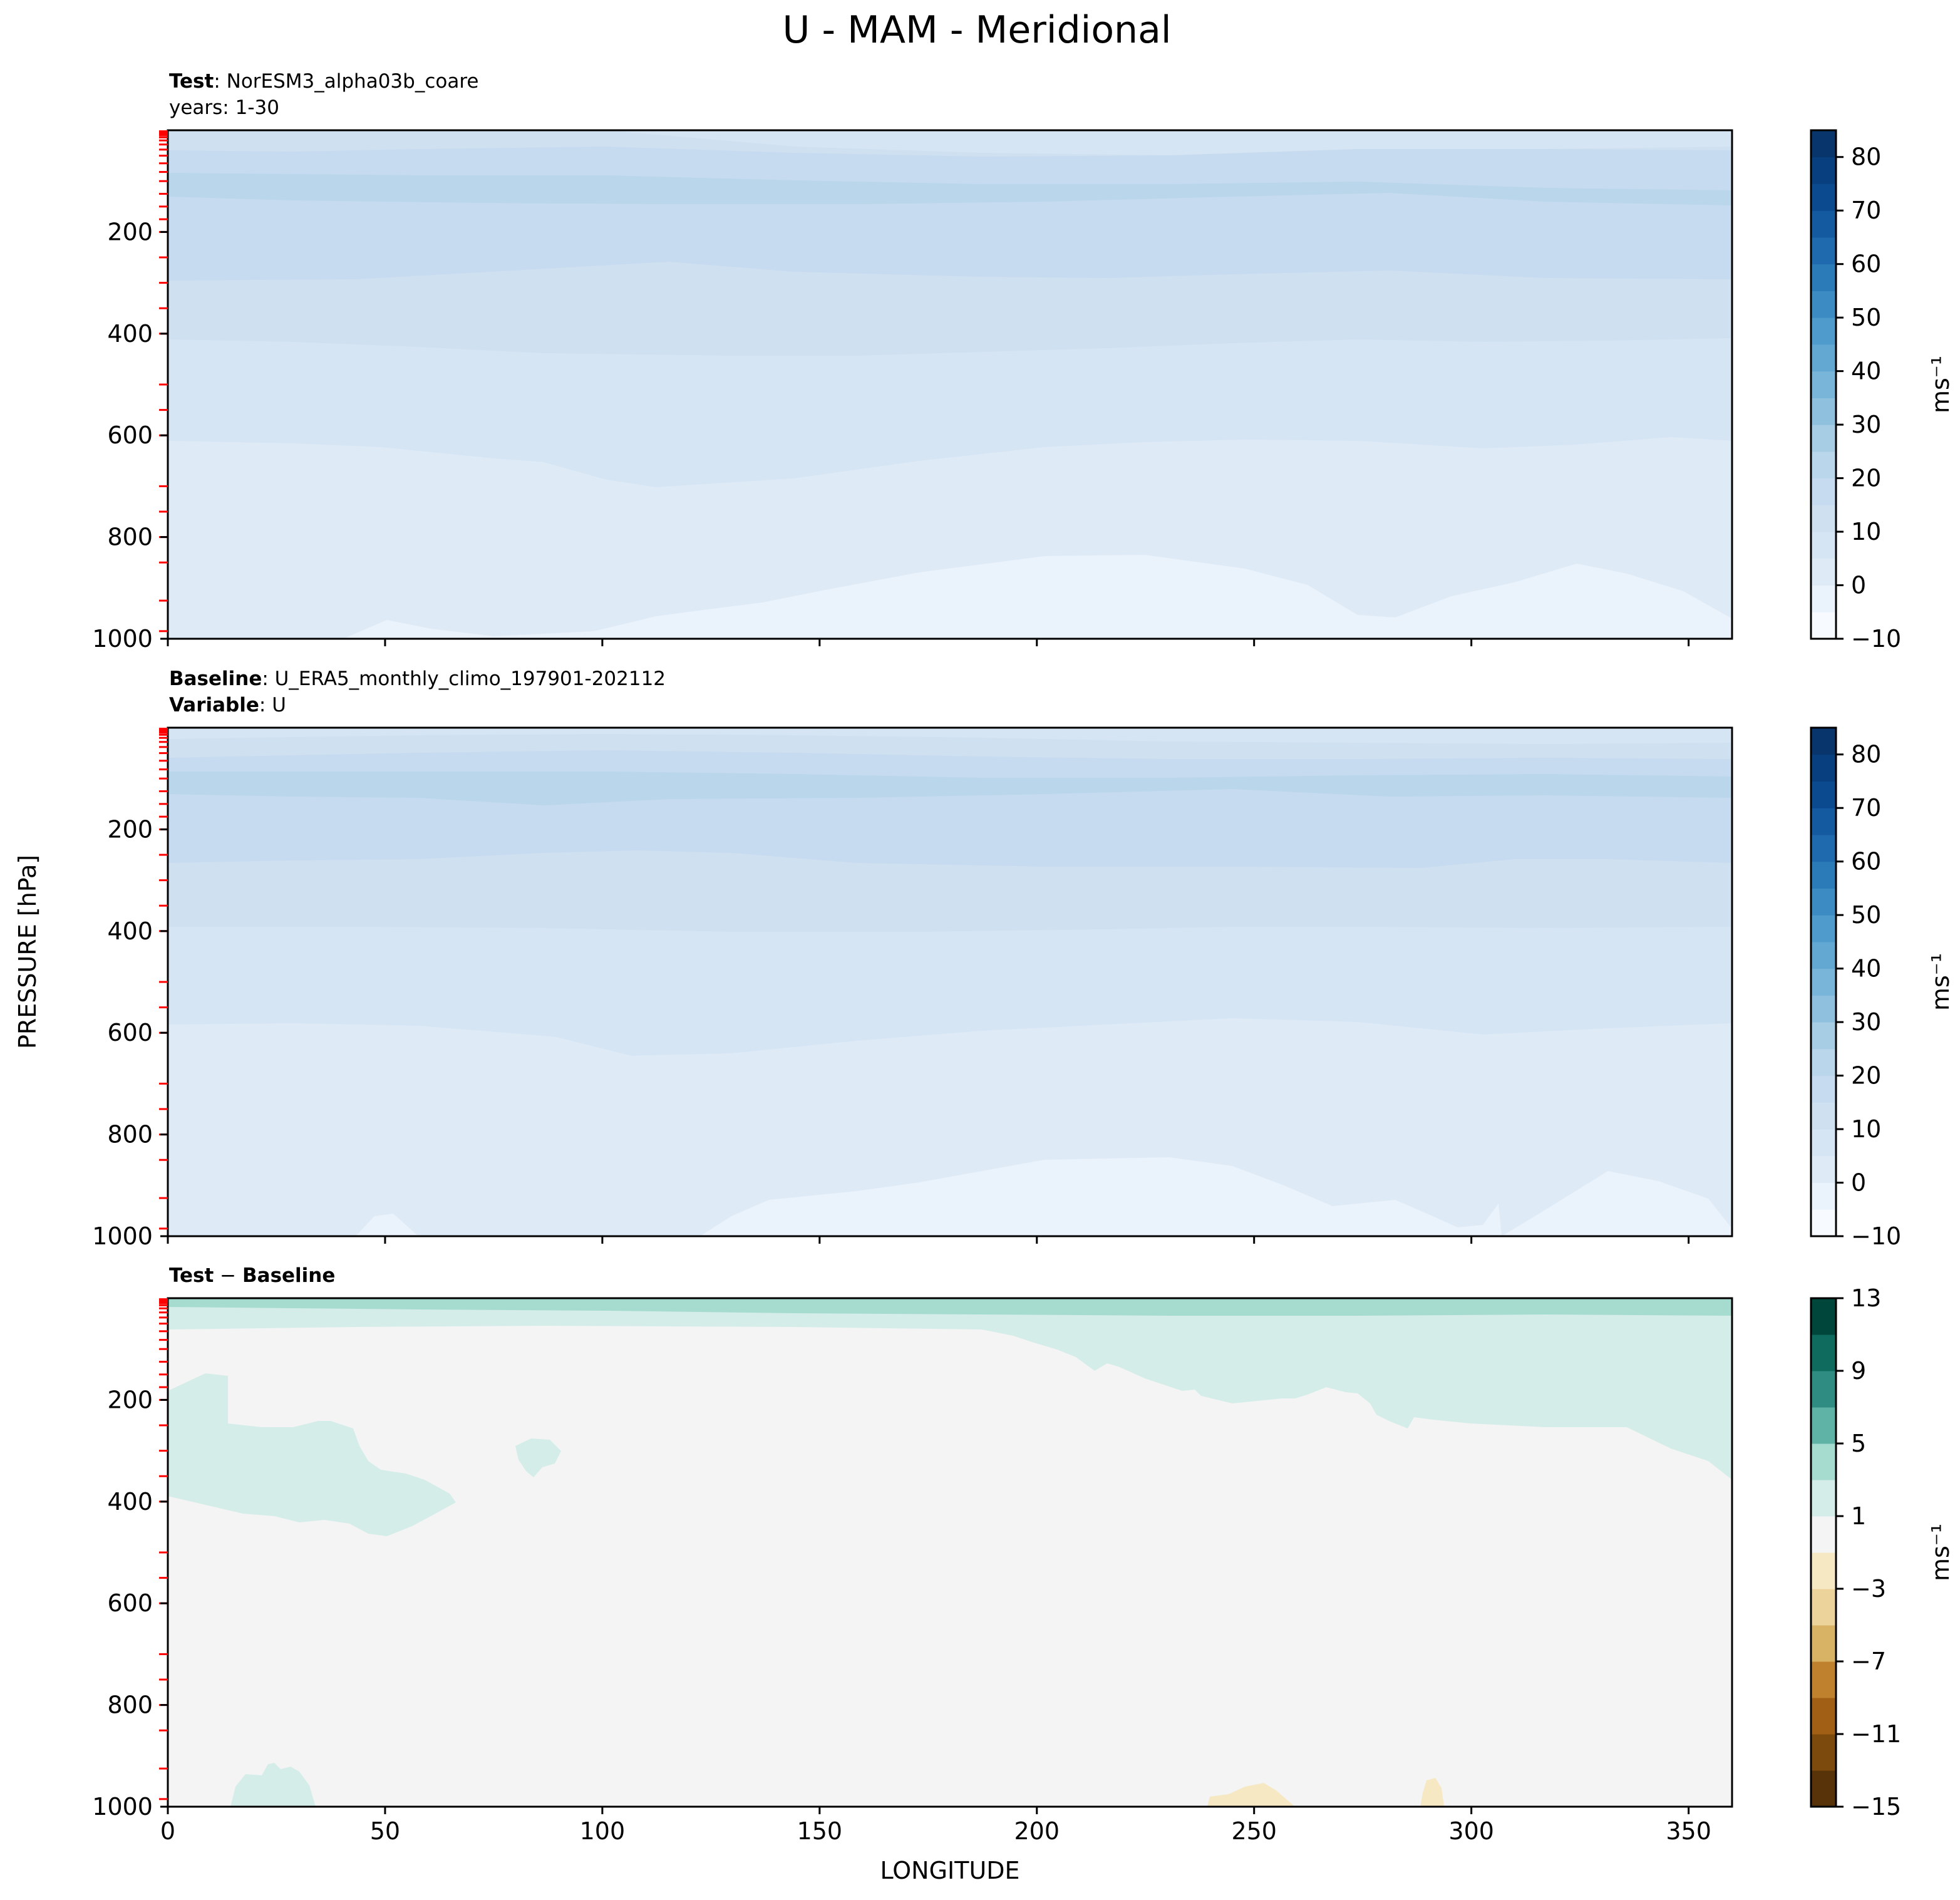 This screenshot has width=1960, height=1900. What do you see at coordinates (122, 1806) in the screenshot?
I see `ytick-label: 1000` at bounding box center [122, 1806].